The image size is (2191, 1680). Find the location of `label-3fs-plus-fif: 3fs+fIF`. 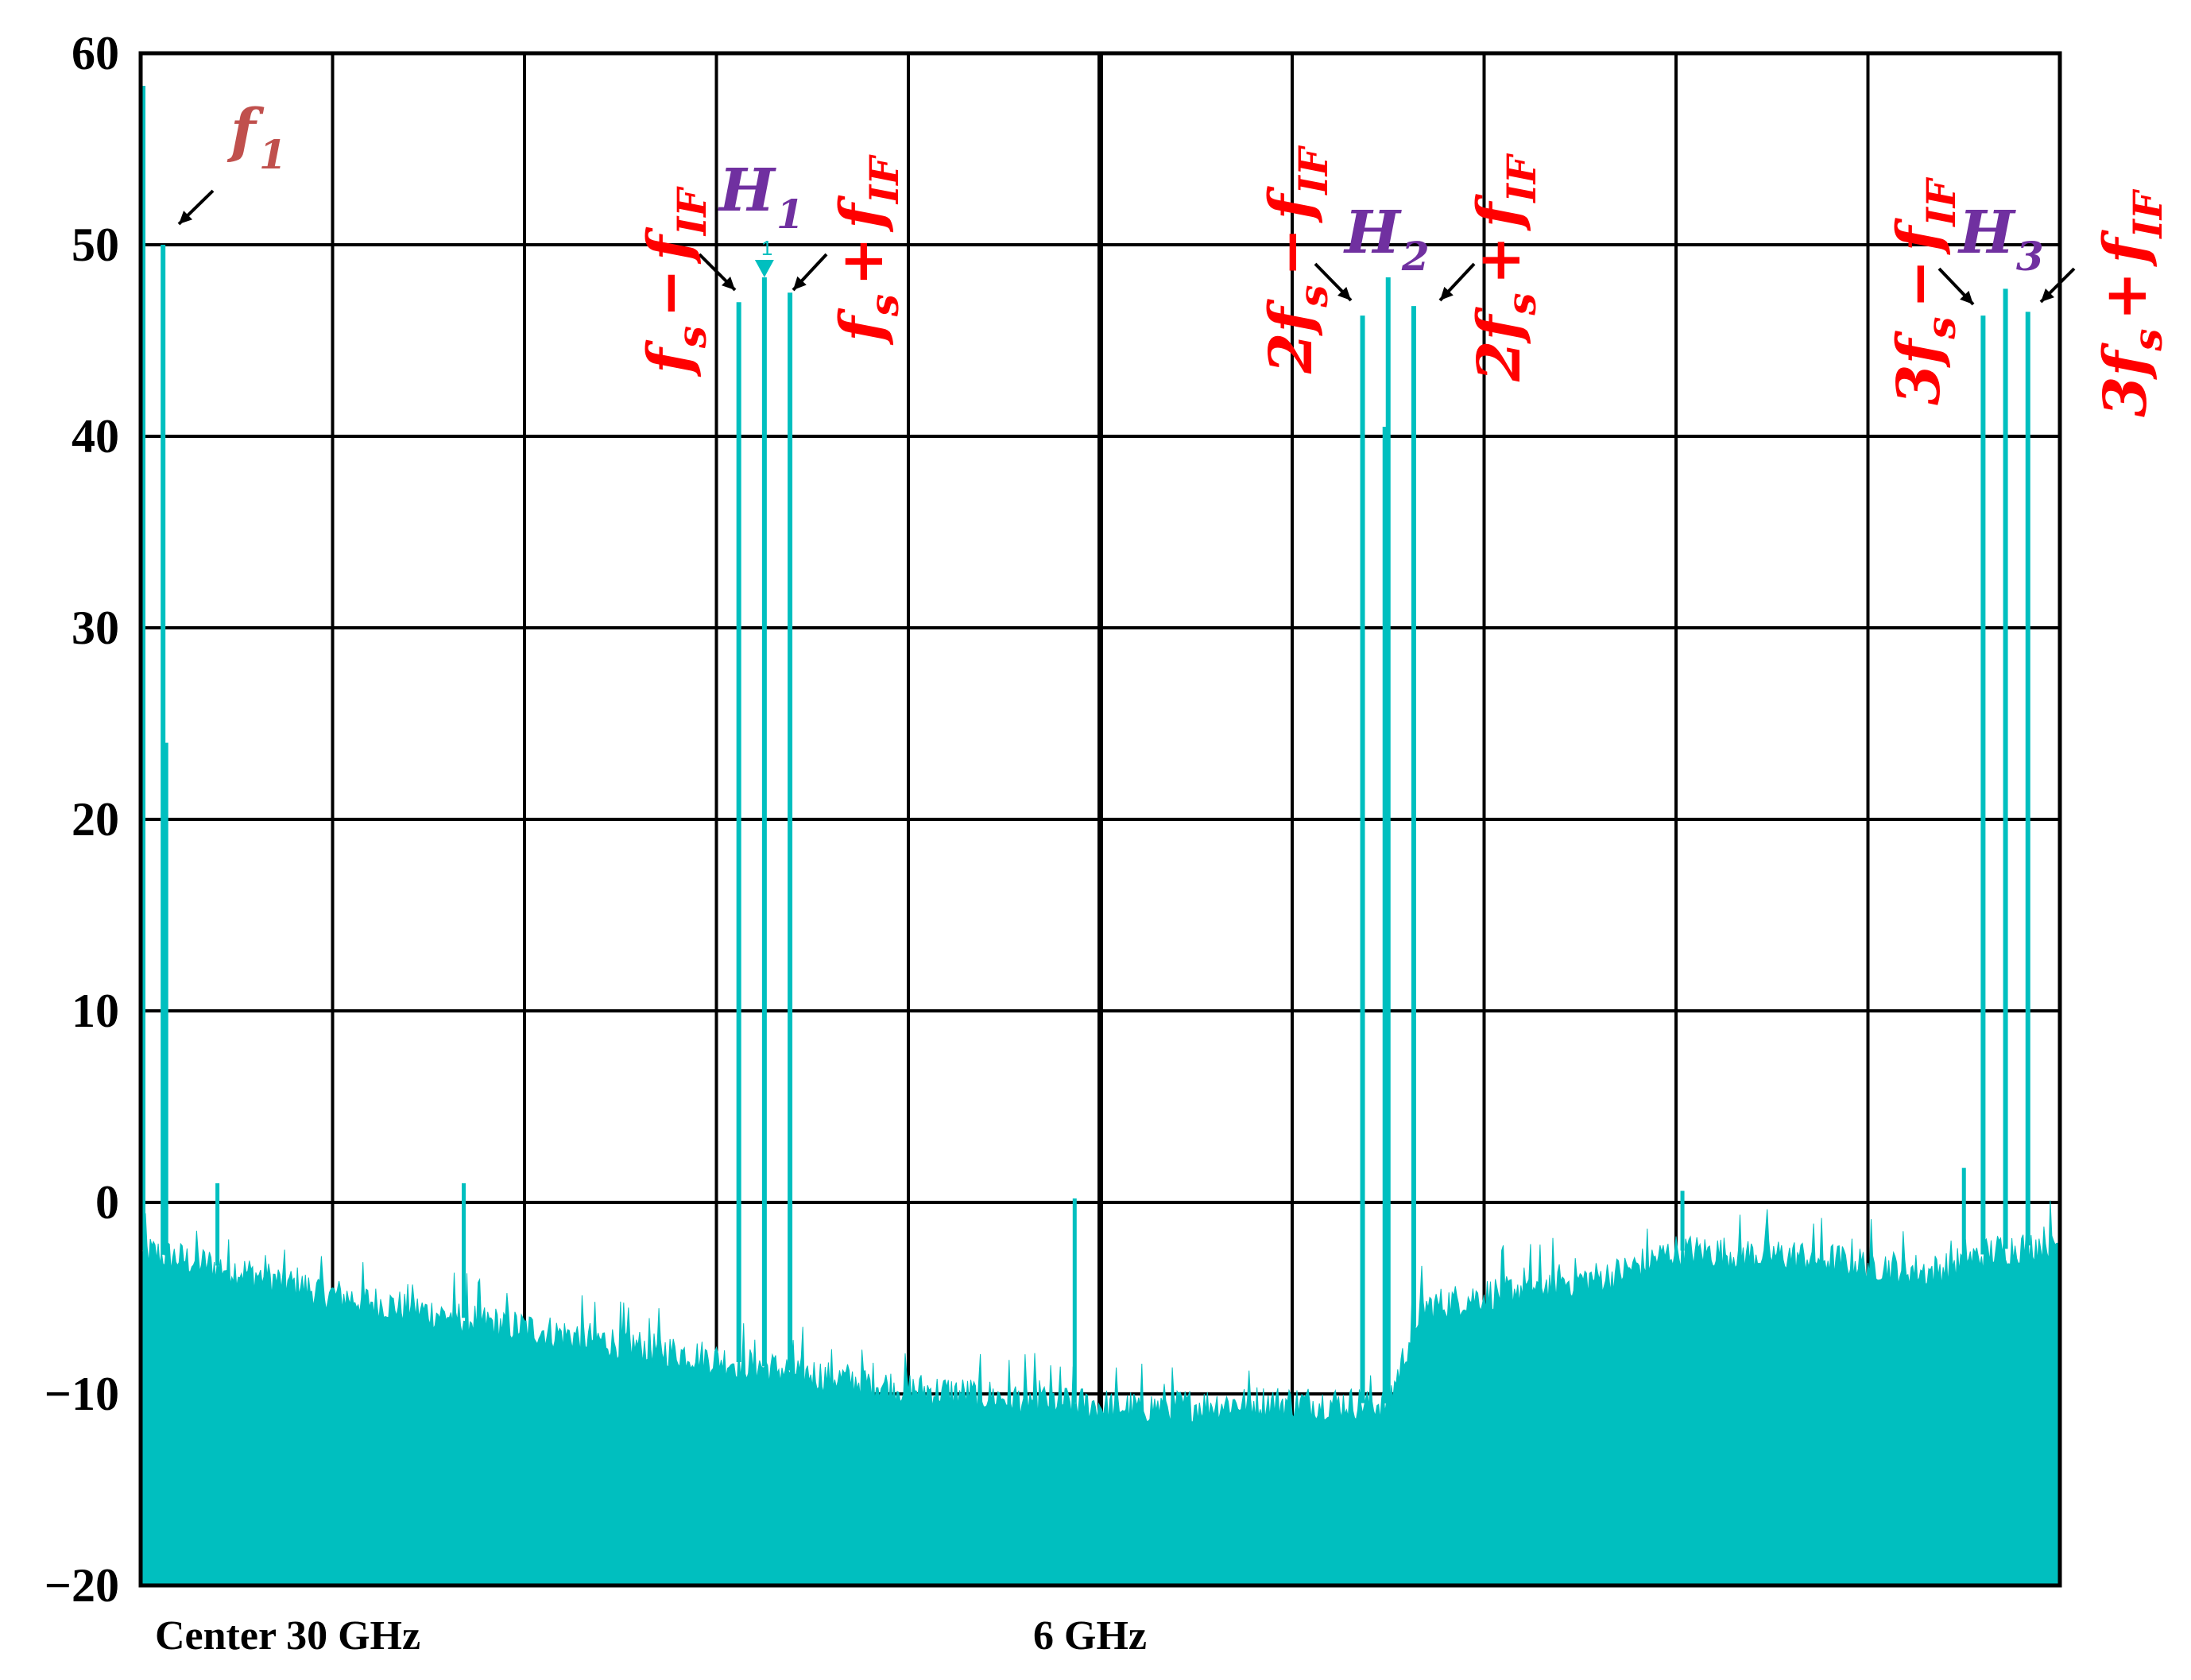

label-3fs-plus-fif: 3fs+fIF is located at coordinates (2131, 302).